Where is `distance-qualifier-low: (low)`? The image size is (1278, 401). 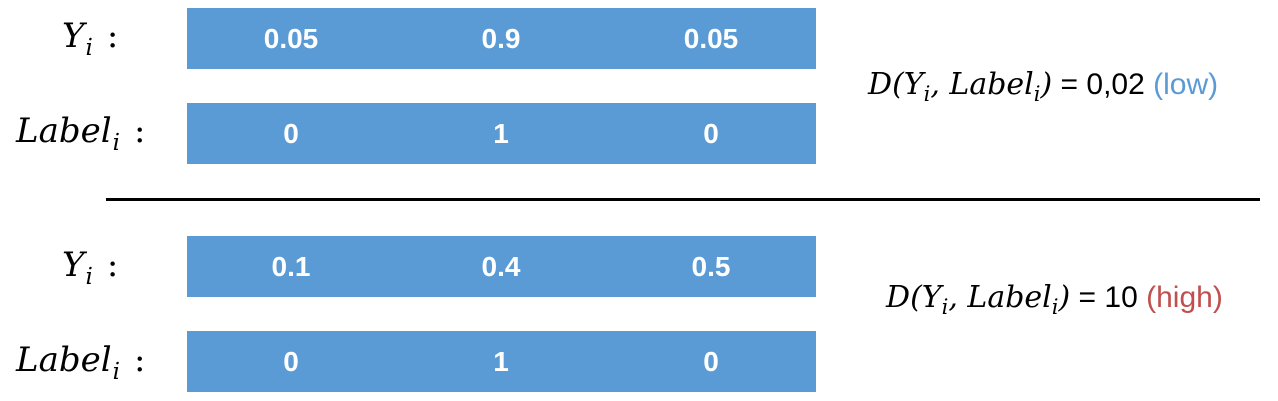 distance-qualifier-low: (low) is located at coordinates (1186, 84).